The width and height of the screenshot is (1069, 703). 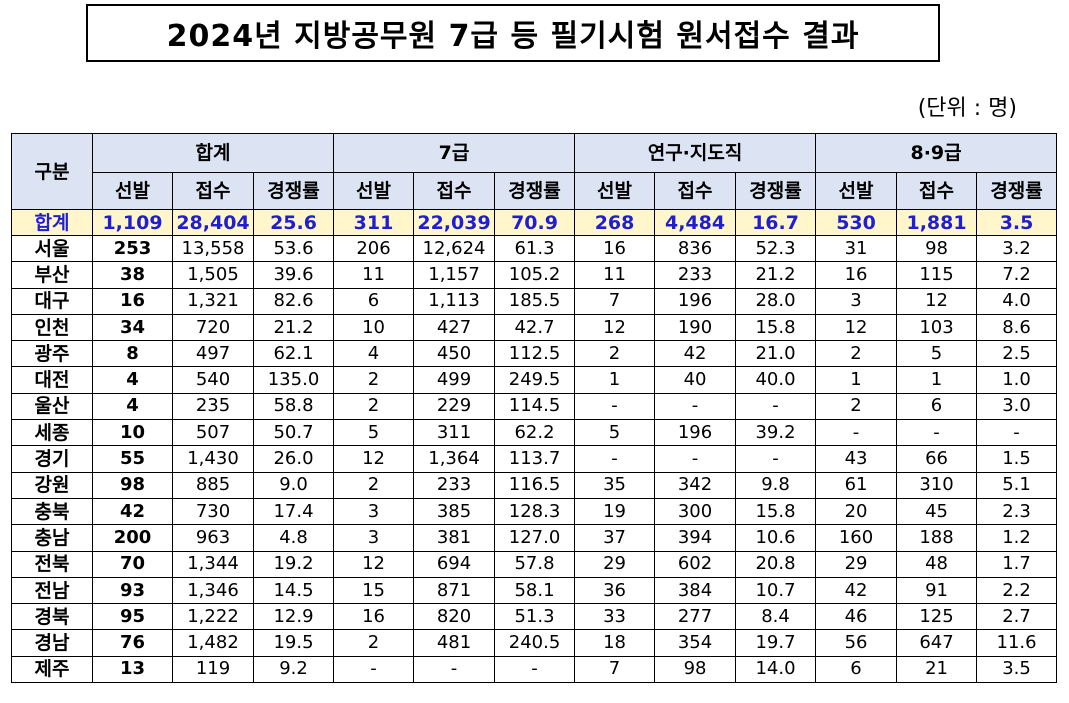 I want to click on value-cell: 115, so click(x=937, y=275).